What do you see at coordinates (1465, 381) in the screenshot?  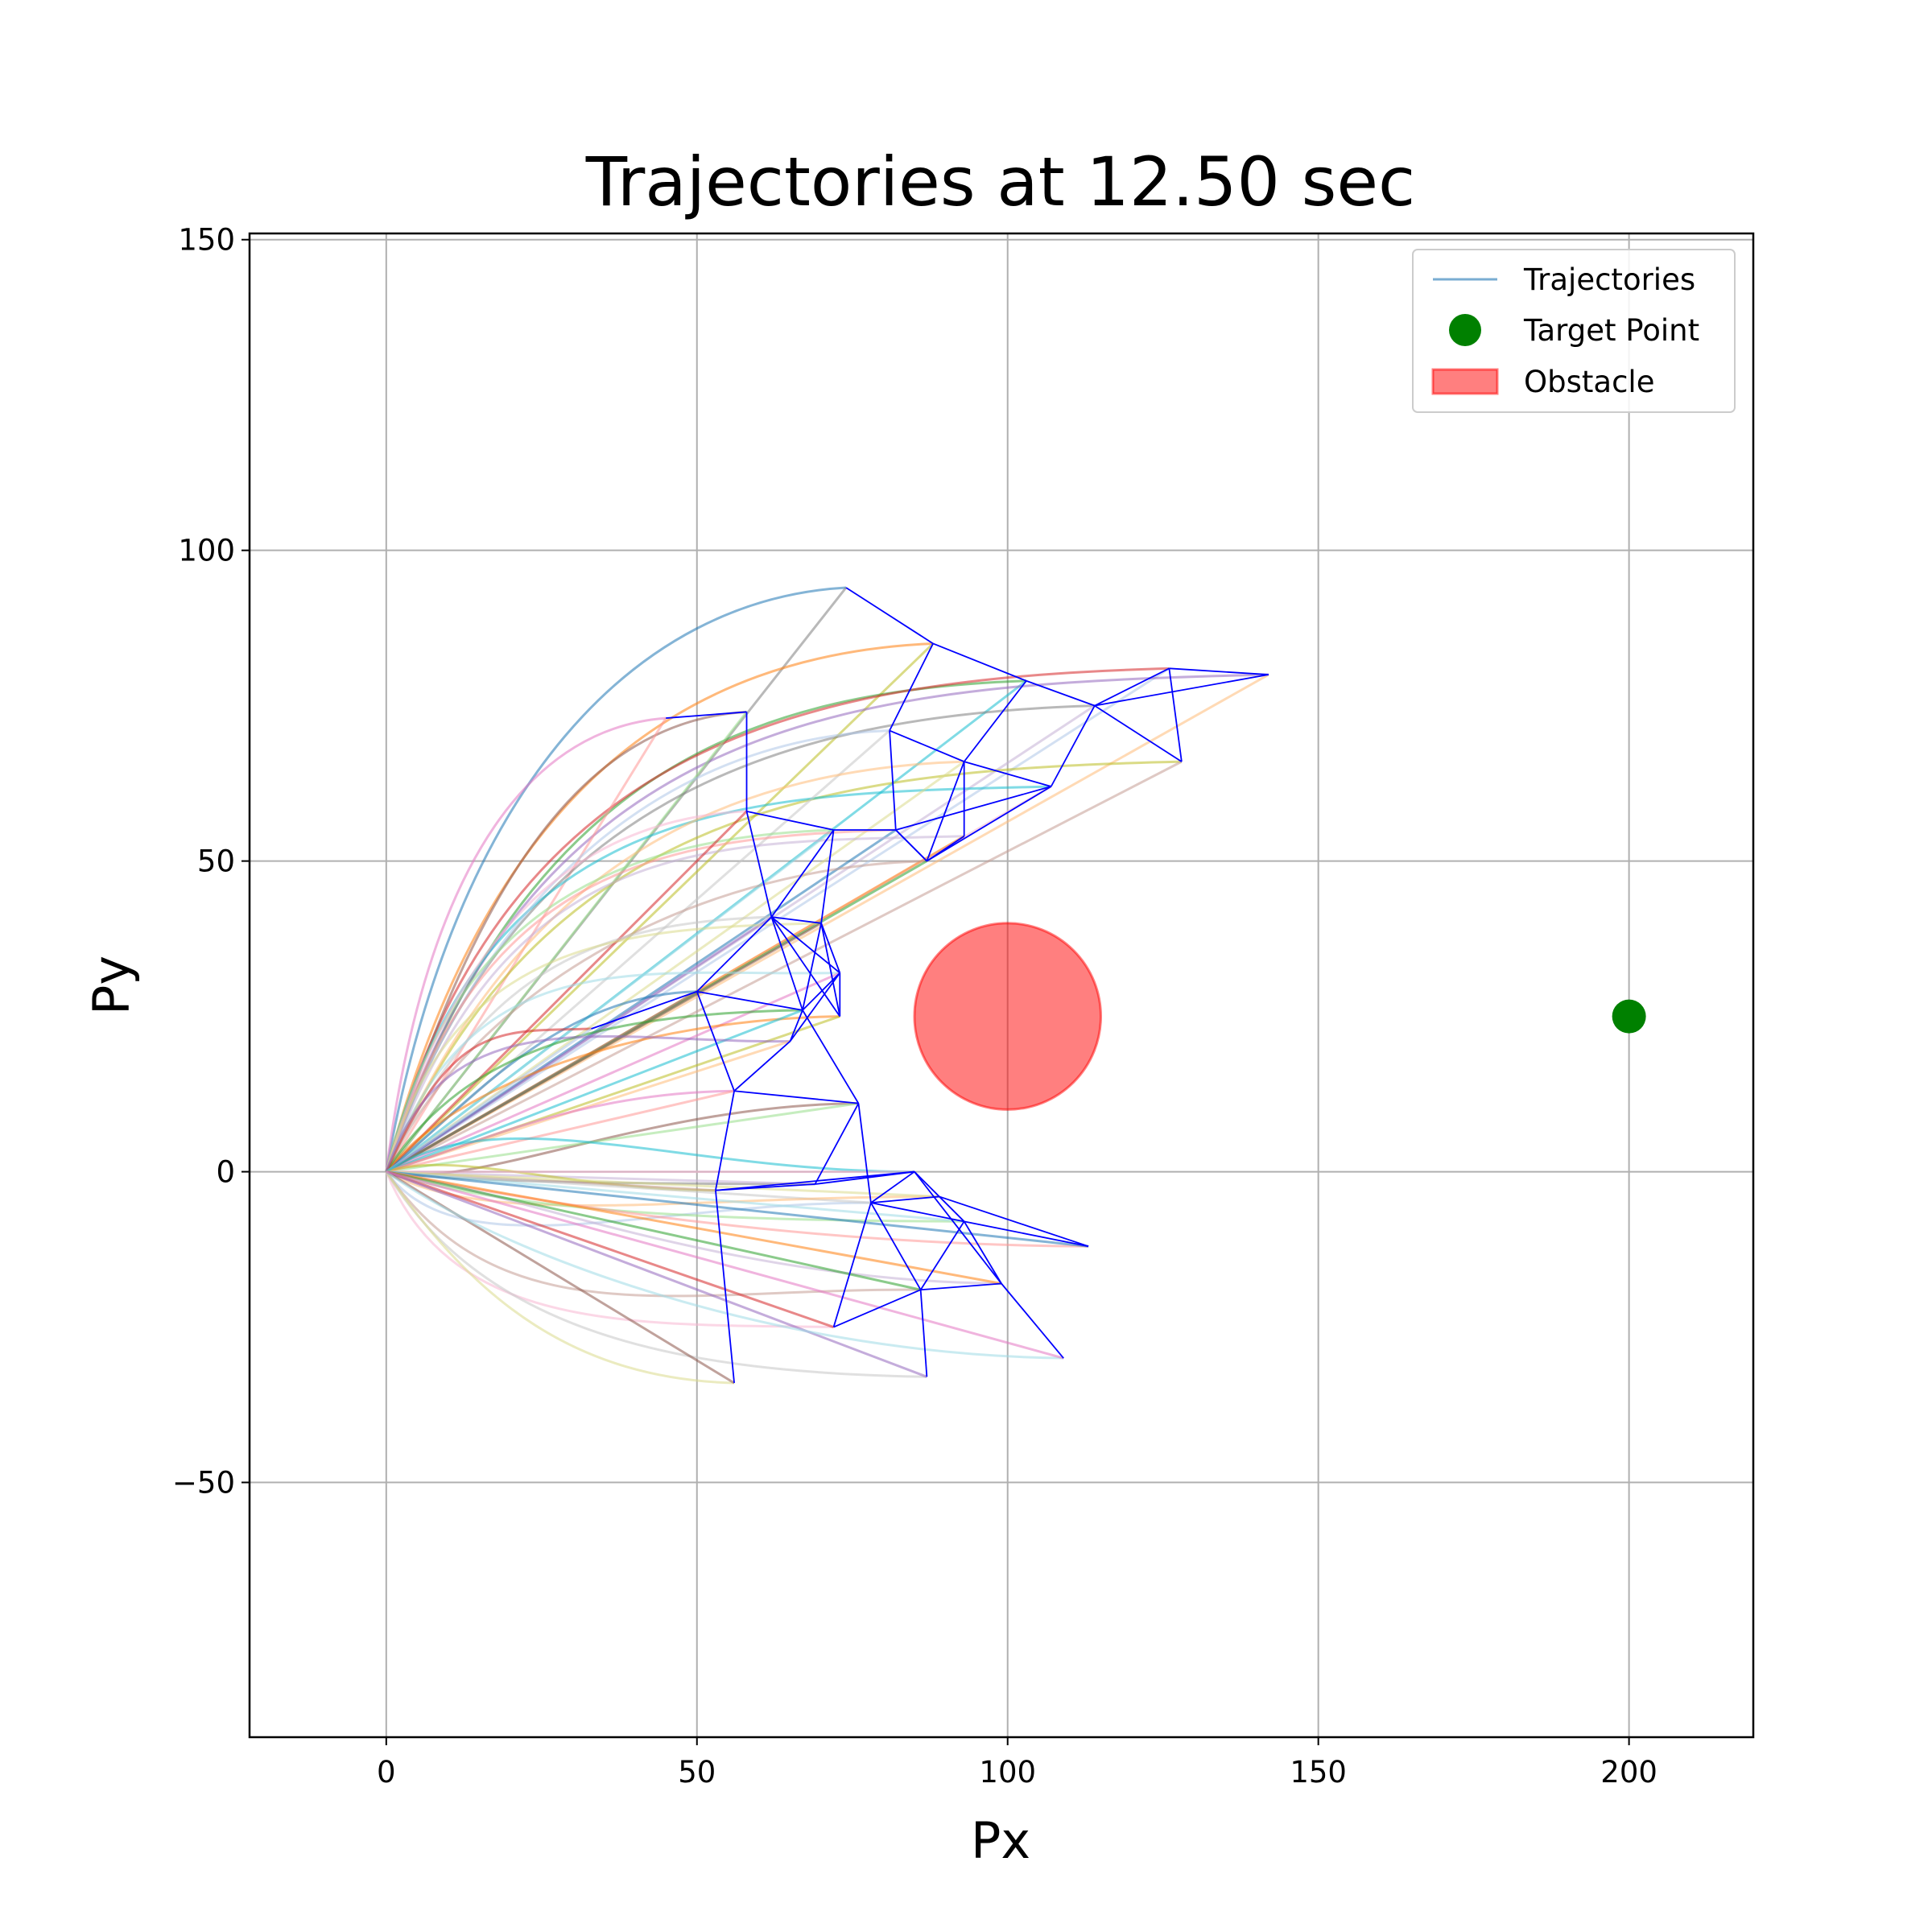 I see `legend-obstacle-swatch` at bounding box center [1465, 381].